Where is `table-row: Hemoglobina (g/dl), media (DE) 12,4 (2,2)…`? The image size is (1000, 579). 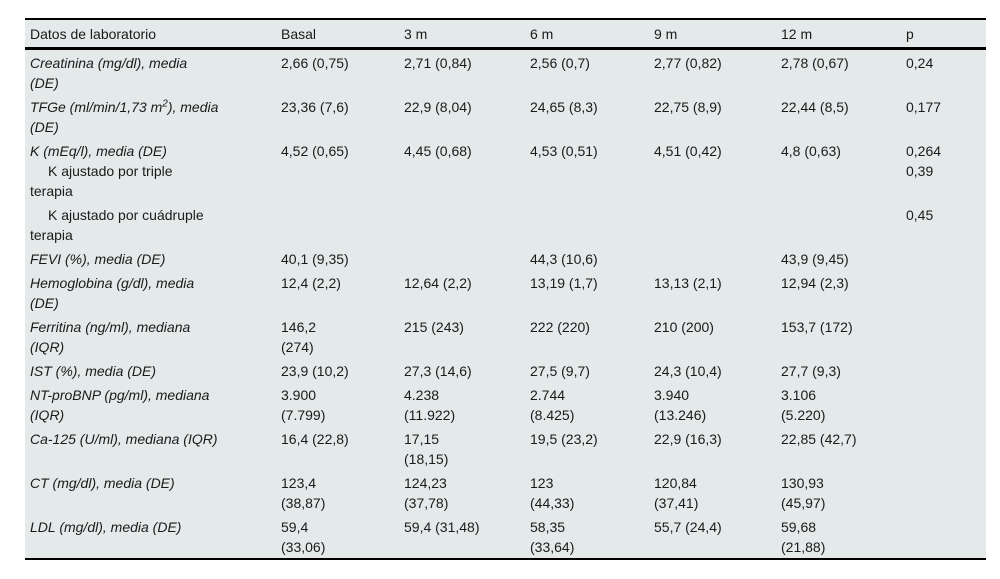 table-row: Hemoglobina (g/dl), media (DE) 12,4 (2,2)… is located at coordinates (505, 292).